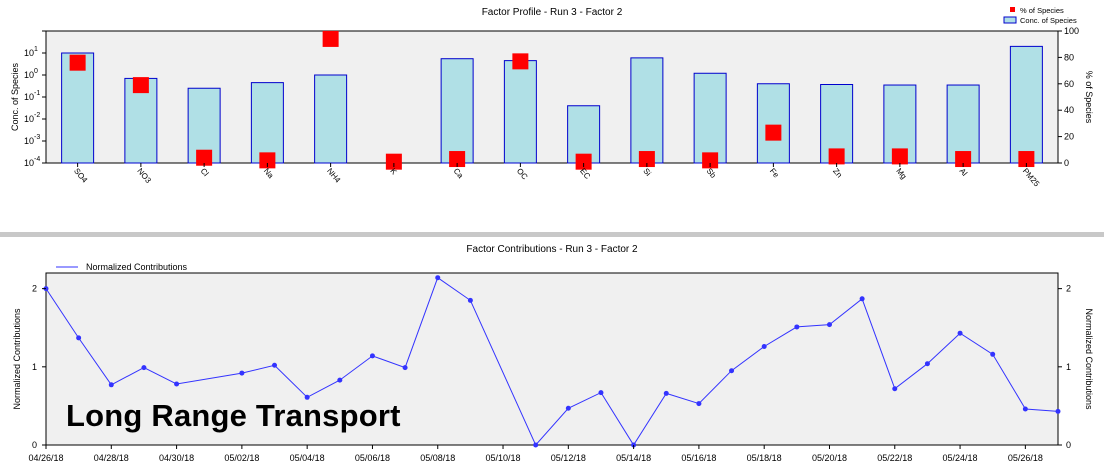 The width and height of the screenshot is (1104, 471). What do you see at coordinates (1069, 137) in the screenshot?
I see `y-right-tick-label: 20` at bounding box center [1069, 137].